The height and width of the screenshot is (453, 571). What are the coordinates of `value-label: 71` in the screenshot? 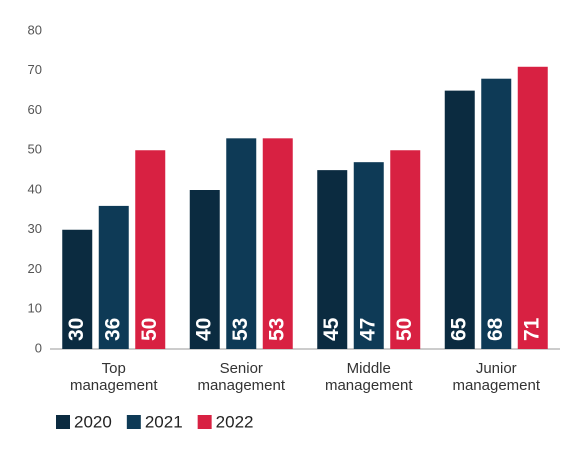 It's located at (531, 329).